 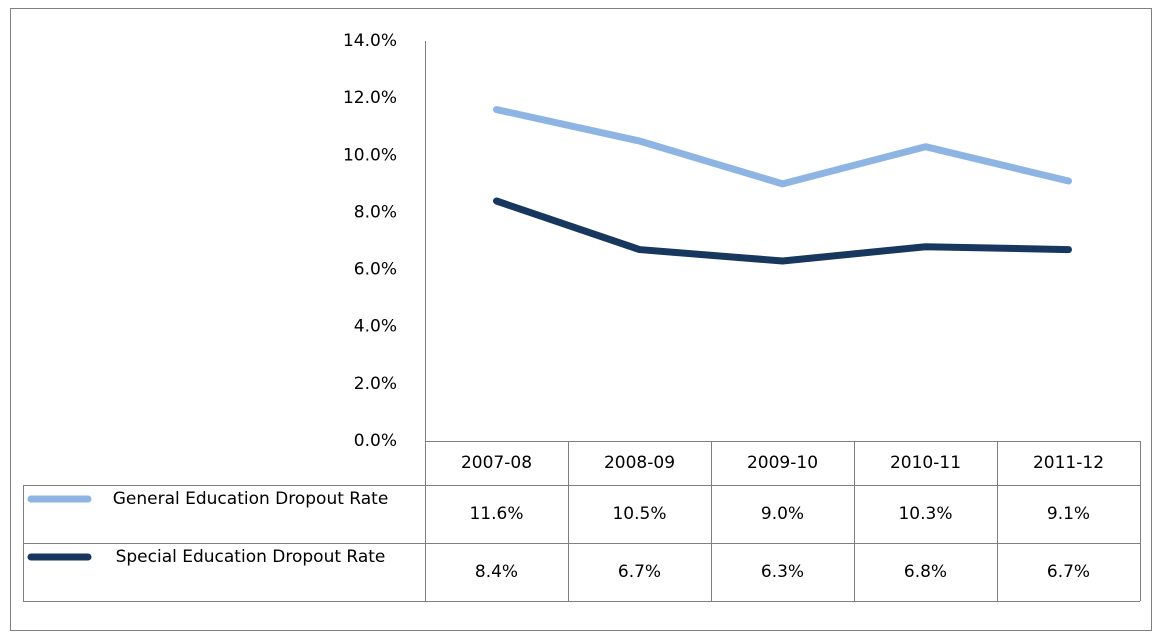 What do you see at coordinates (1068, 514) in the screenshot?
I see `table-value: 9.1%` at bounding box center [1068, 514].